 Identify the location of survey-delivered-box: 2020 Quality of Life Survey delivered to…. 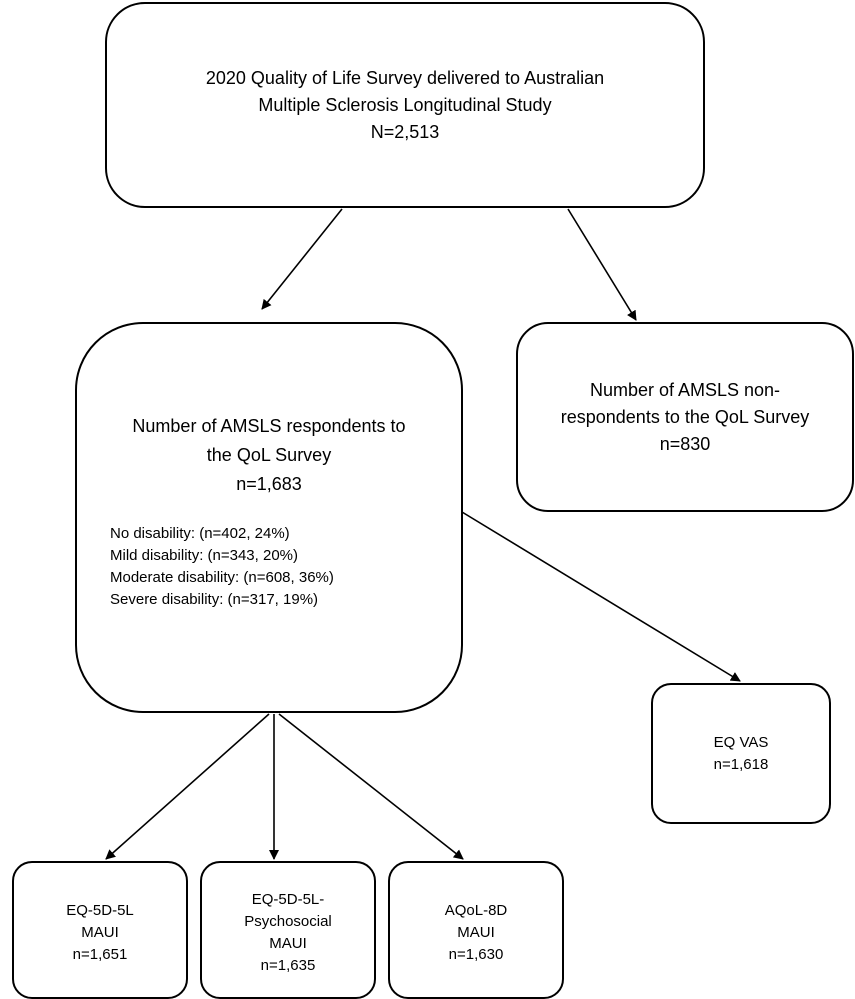
(405, 105).